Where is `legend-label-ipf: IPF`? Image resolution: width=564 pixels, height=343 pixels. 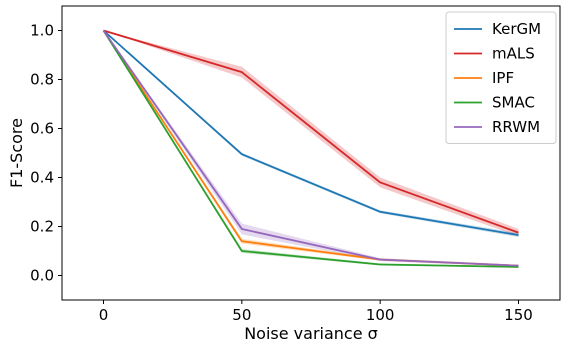
legend-label-ipf: IPF is located at coordinates (503, 78).